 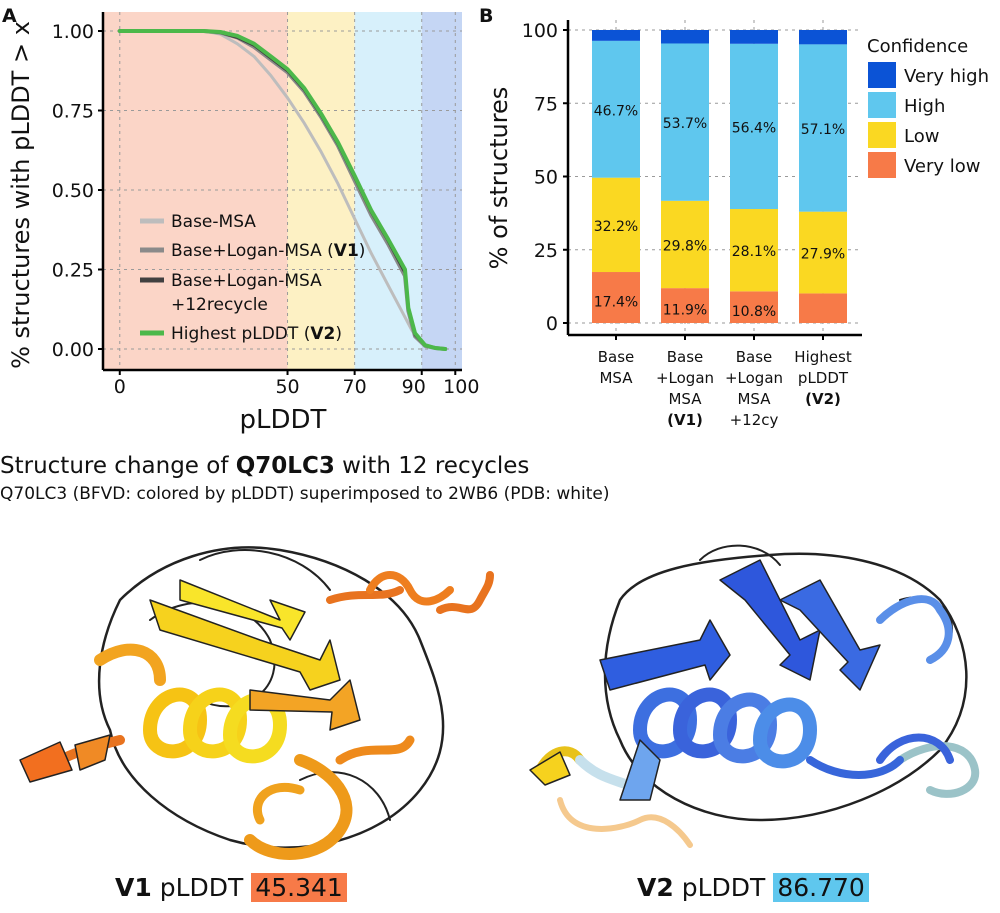 I want to click on bar-label-1-0: 32.2%, so click(x=616, y=227).